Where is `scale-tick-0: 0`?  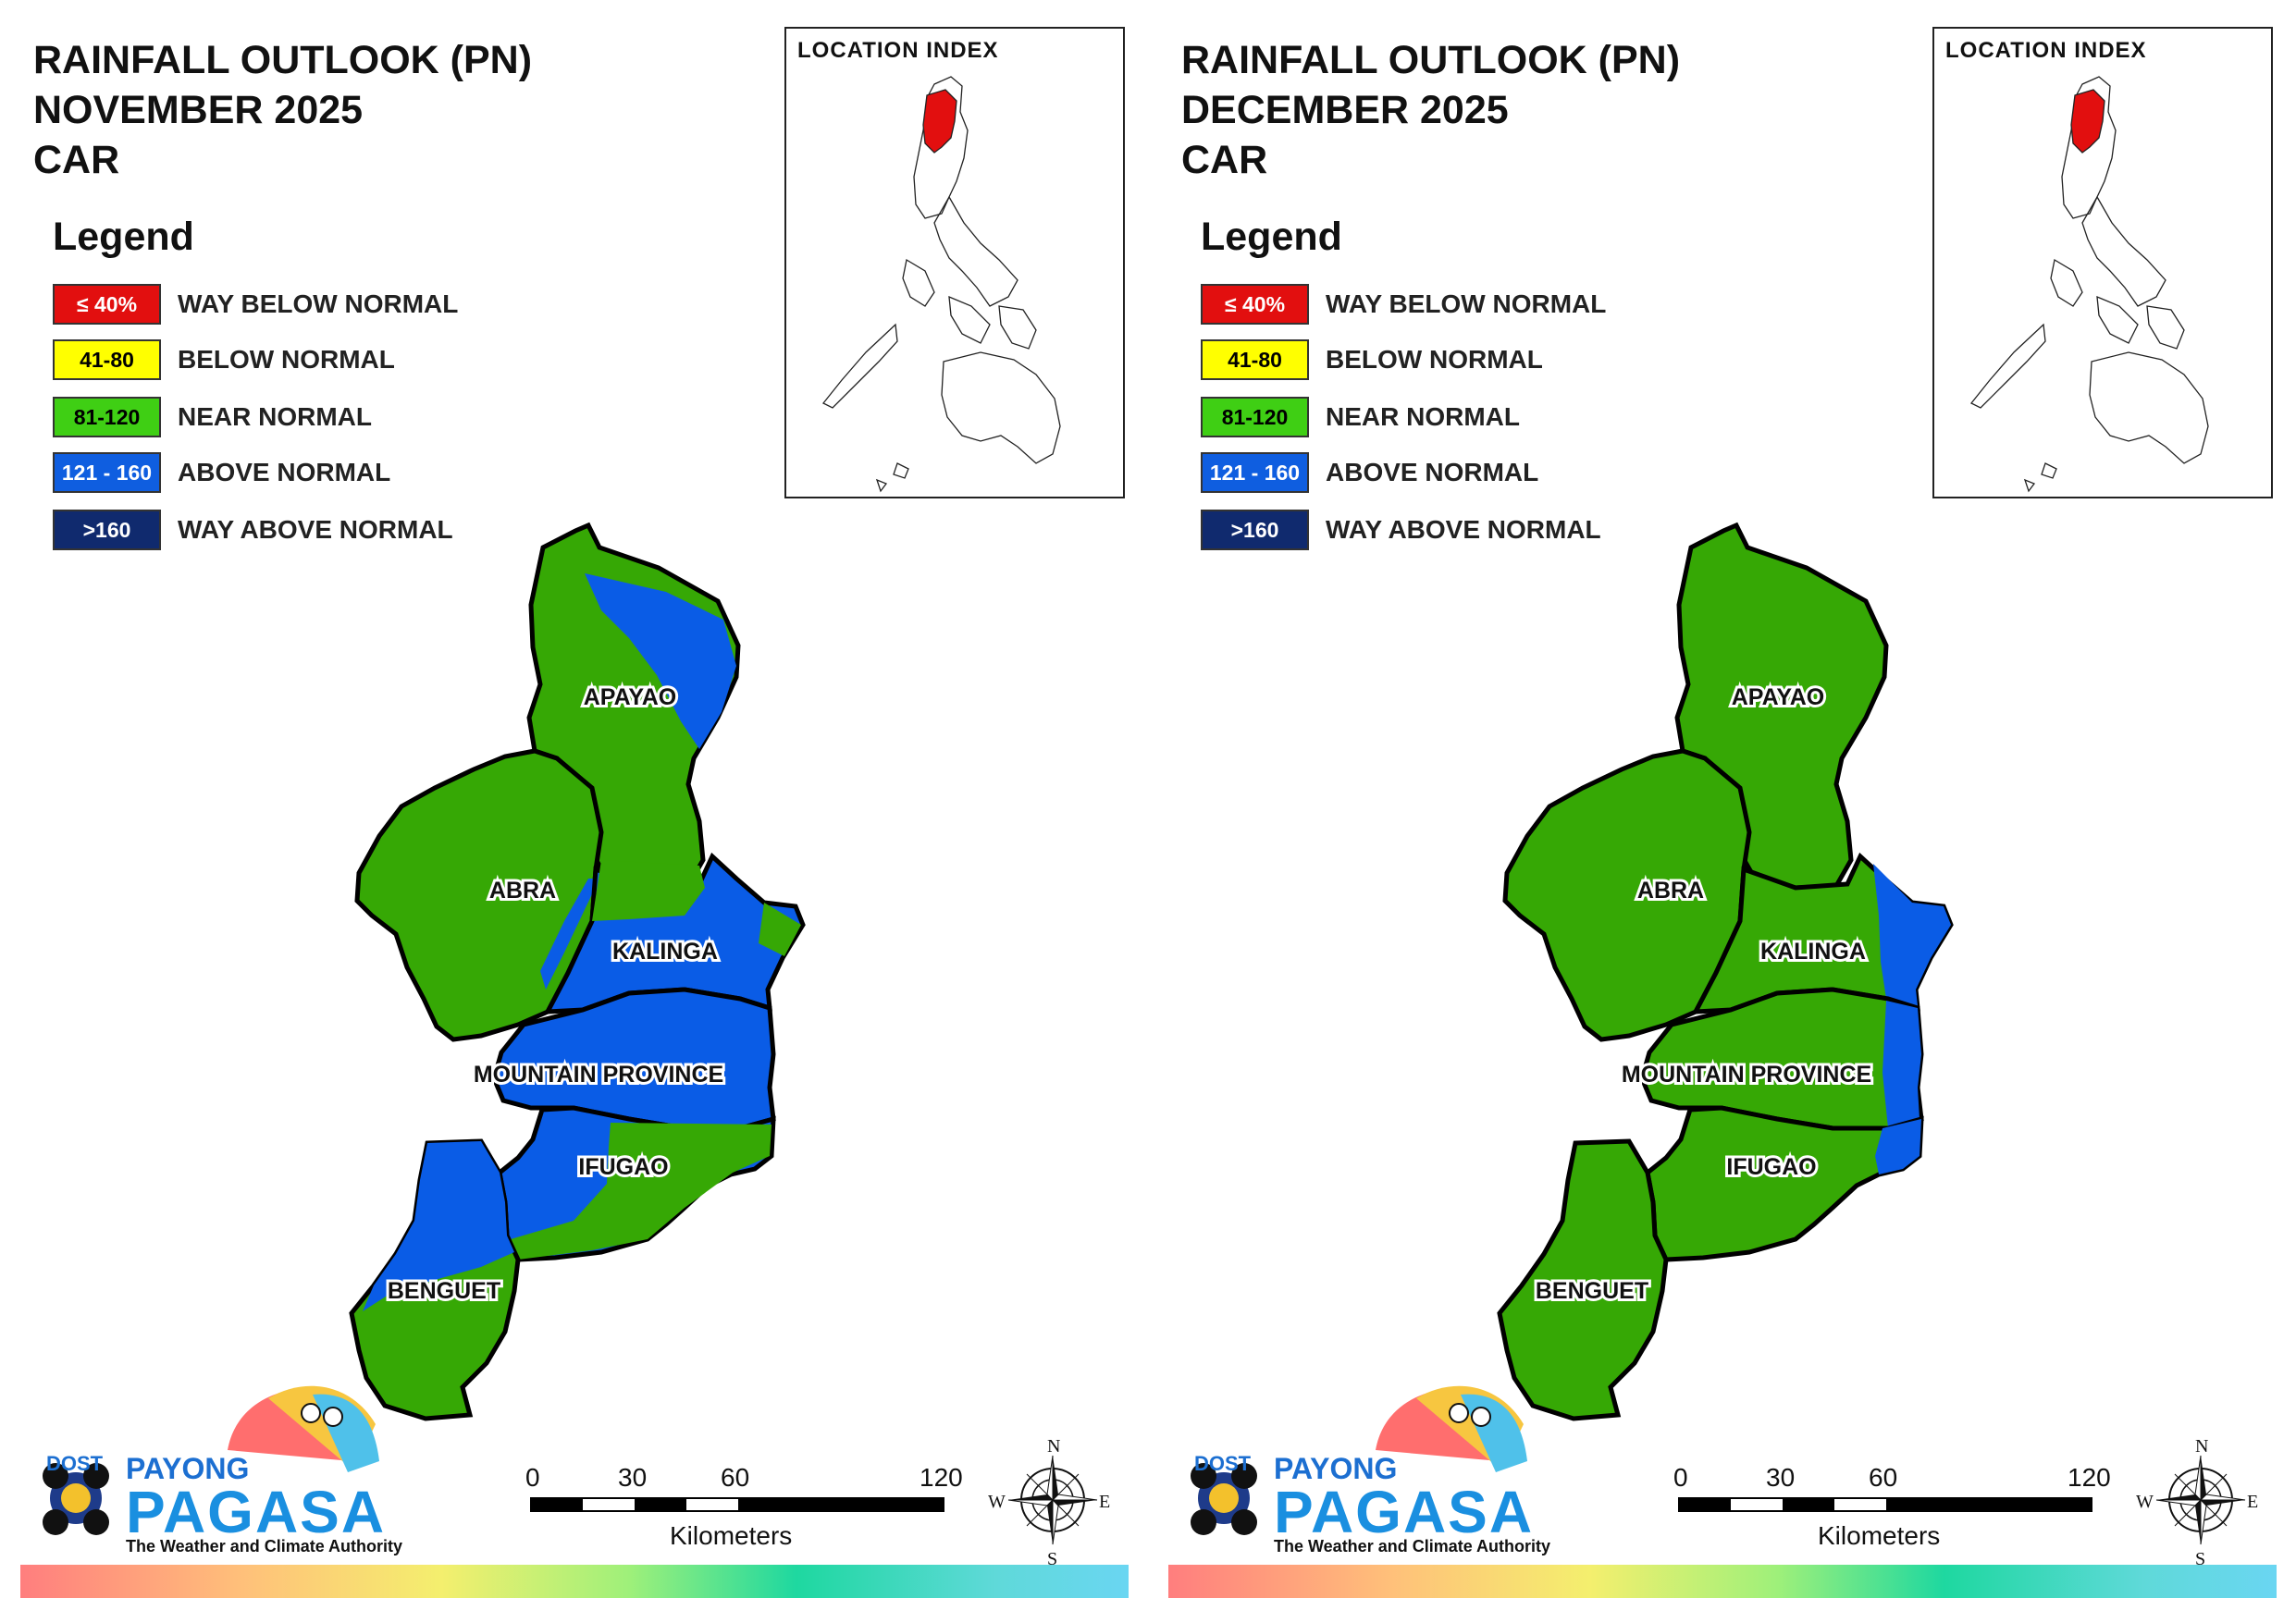
scale-tick-0: 0 is located at coordinates (1680, 1477).